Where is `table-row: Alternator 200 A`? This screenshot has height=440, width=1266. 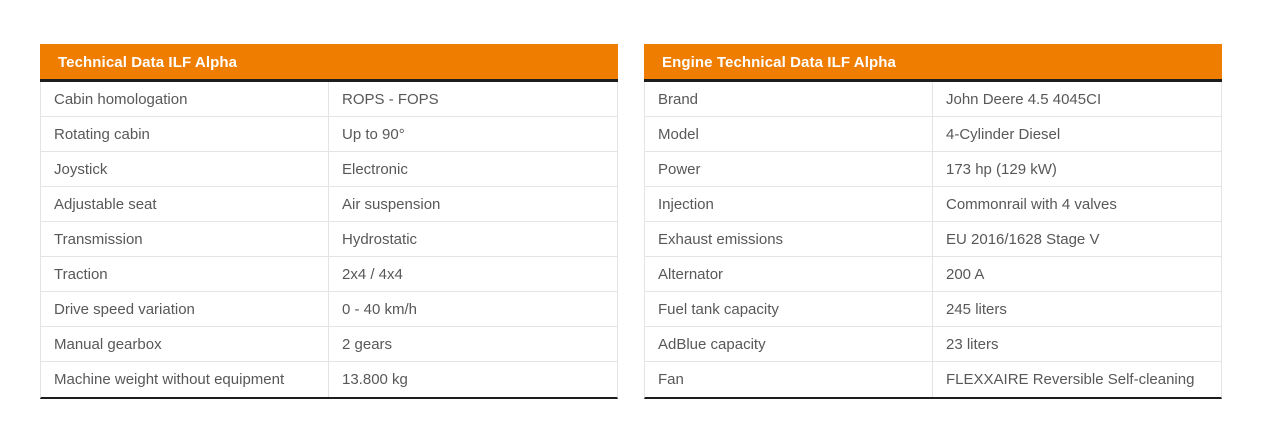
table-row: Alternator 200 A is located at coordinates (933, 274).